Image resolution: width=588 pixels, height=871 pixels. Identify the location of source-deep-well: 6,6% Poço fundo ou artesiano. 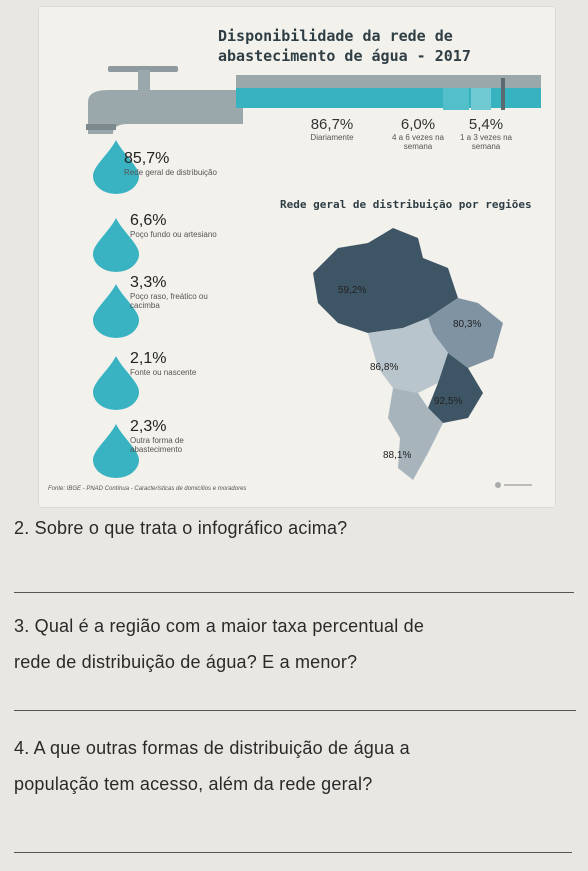
(173, 225).